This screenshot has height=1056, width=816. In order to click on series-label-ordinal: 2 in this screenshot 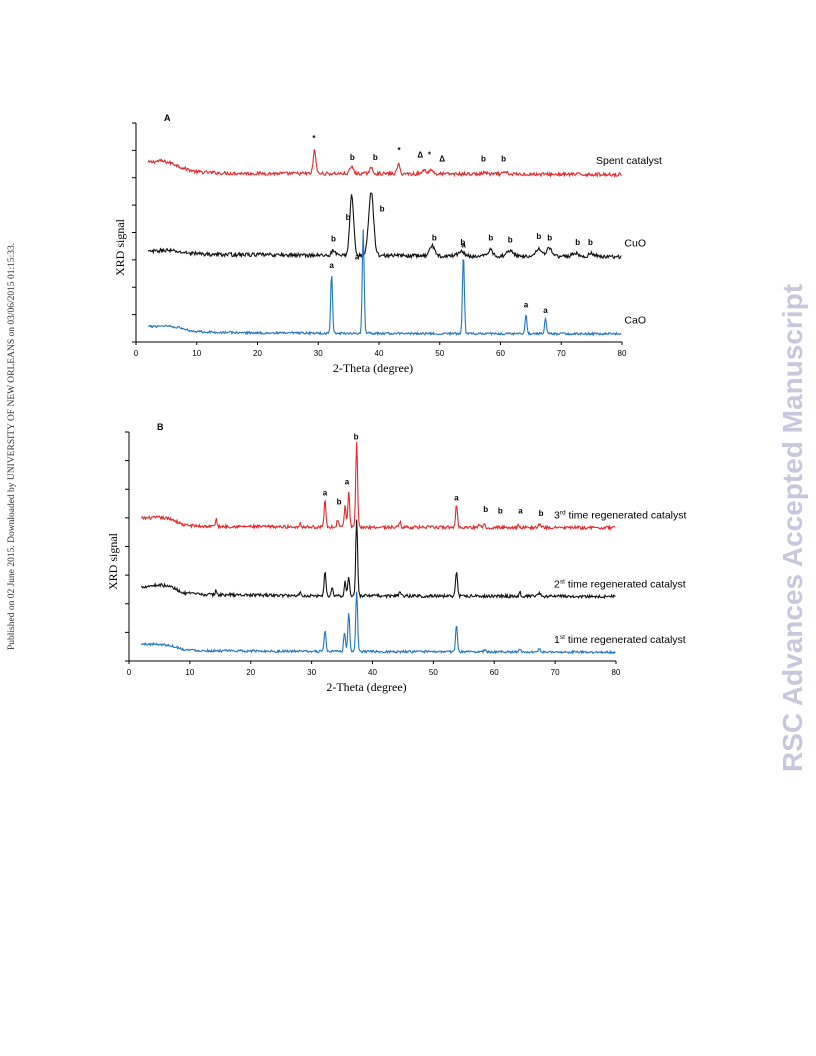, I will do `click(557, 584)`.